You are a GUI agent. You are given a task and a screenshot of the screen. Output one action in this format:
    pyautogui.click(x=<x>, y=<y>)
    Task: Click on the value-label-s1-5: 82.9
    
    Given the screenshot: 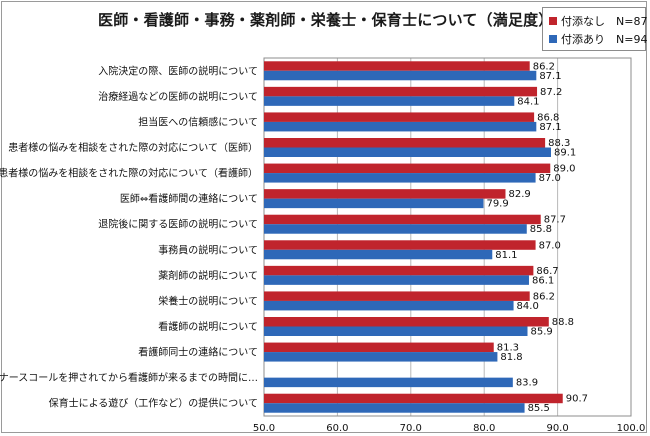 What is the action you would take?
    pyautogui.click(x=519, y=194)
    